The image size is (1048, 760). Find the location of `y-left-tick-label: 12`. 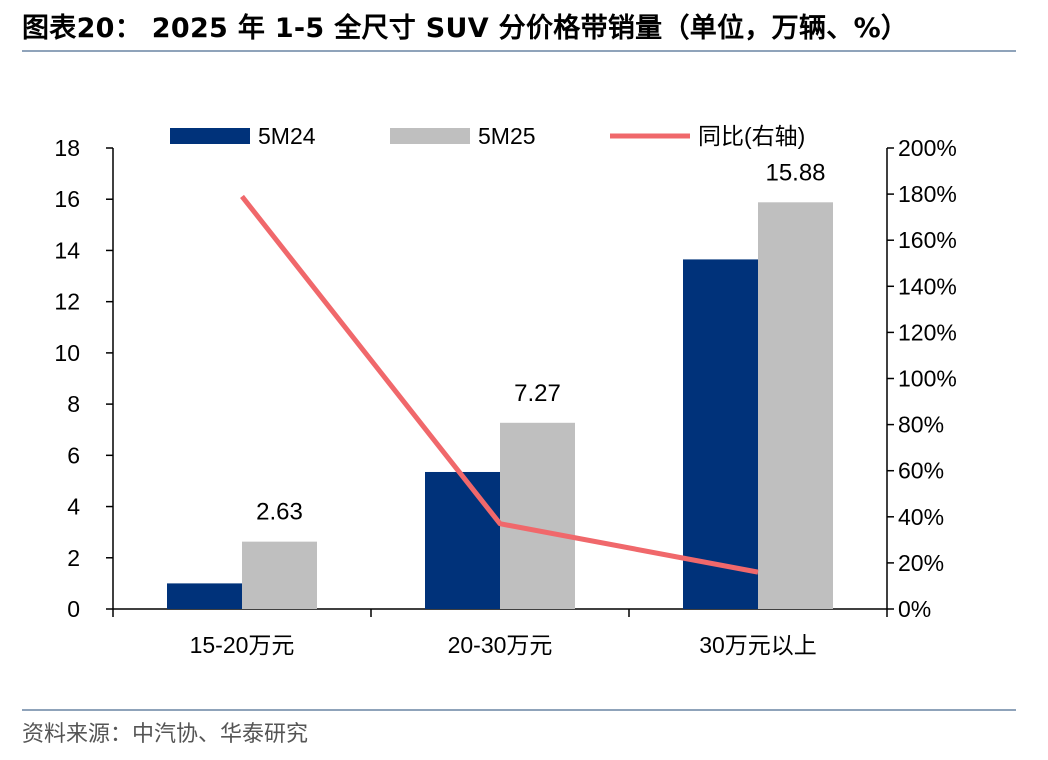

y-left-tick-label: 12 is located at coordinates (67, 302).